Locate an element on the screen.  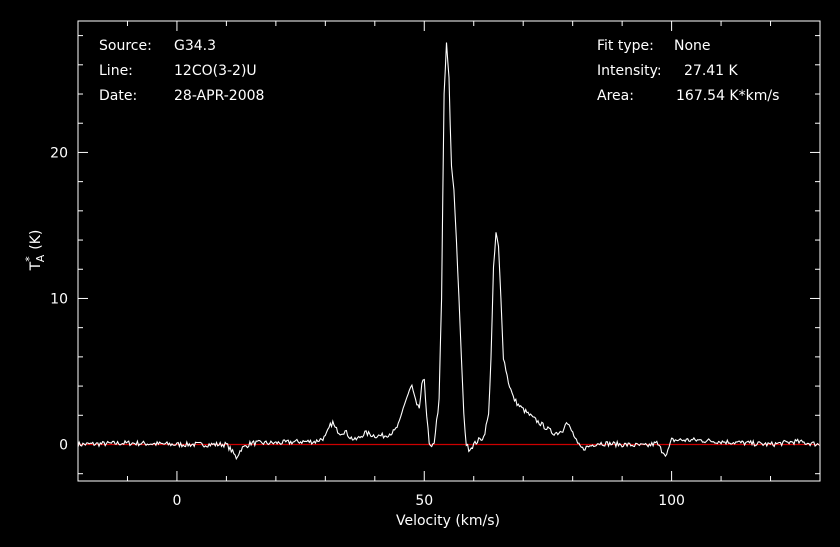
y-axis-label: T*A (K) is located at coordinates (35, 251).